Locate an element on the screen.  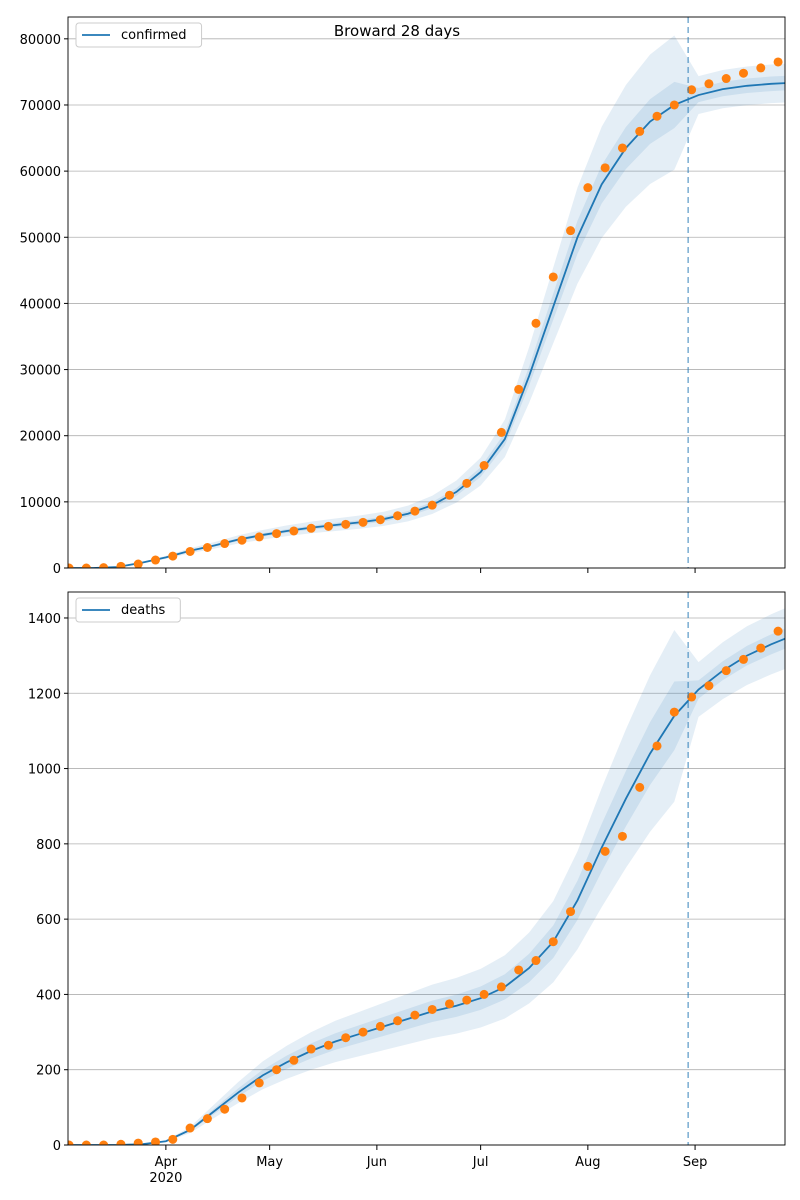
x-tick-label: Apr 2020 is located at coordinates (165, 1170).